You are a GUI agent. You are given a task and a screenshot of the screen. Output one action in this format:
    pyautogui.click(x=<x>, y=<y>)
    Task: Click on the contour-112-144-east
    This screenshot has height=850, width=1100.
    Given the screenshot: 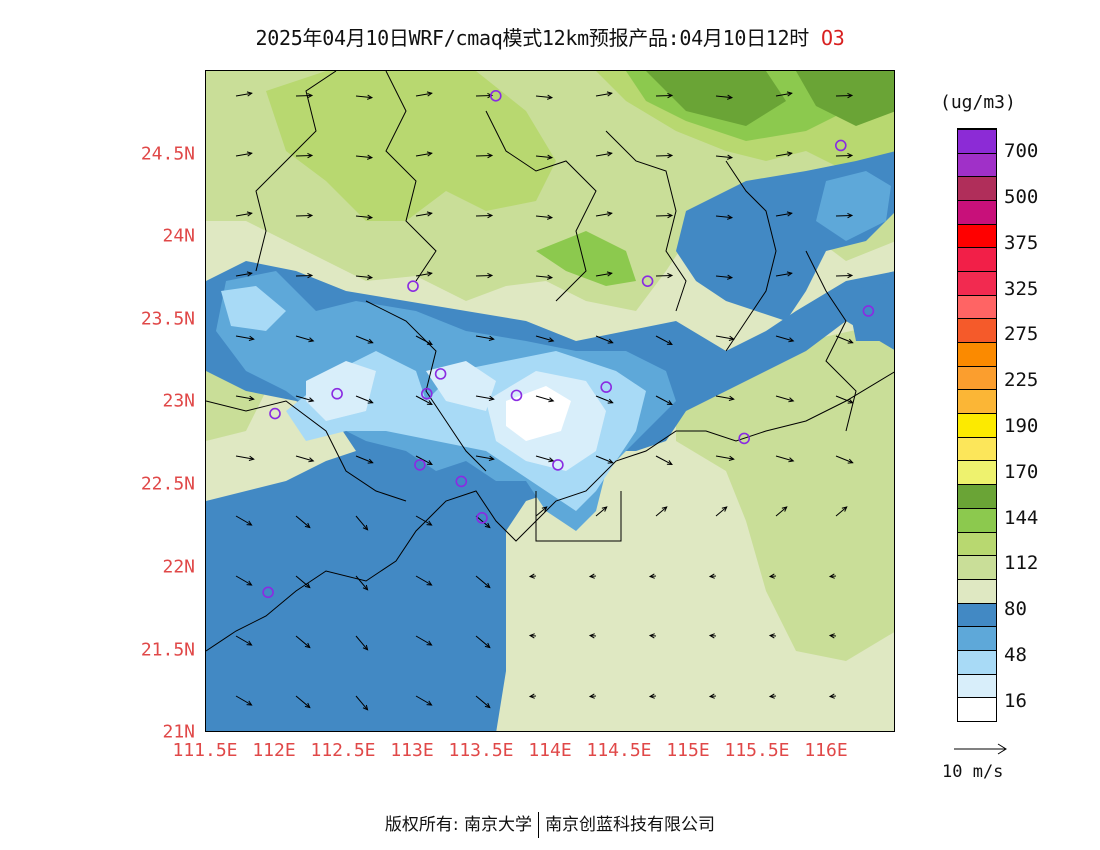 What is the action you would take?
    pyautogui.click(x=785, y=491)
    